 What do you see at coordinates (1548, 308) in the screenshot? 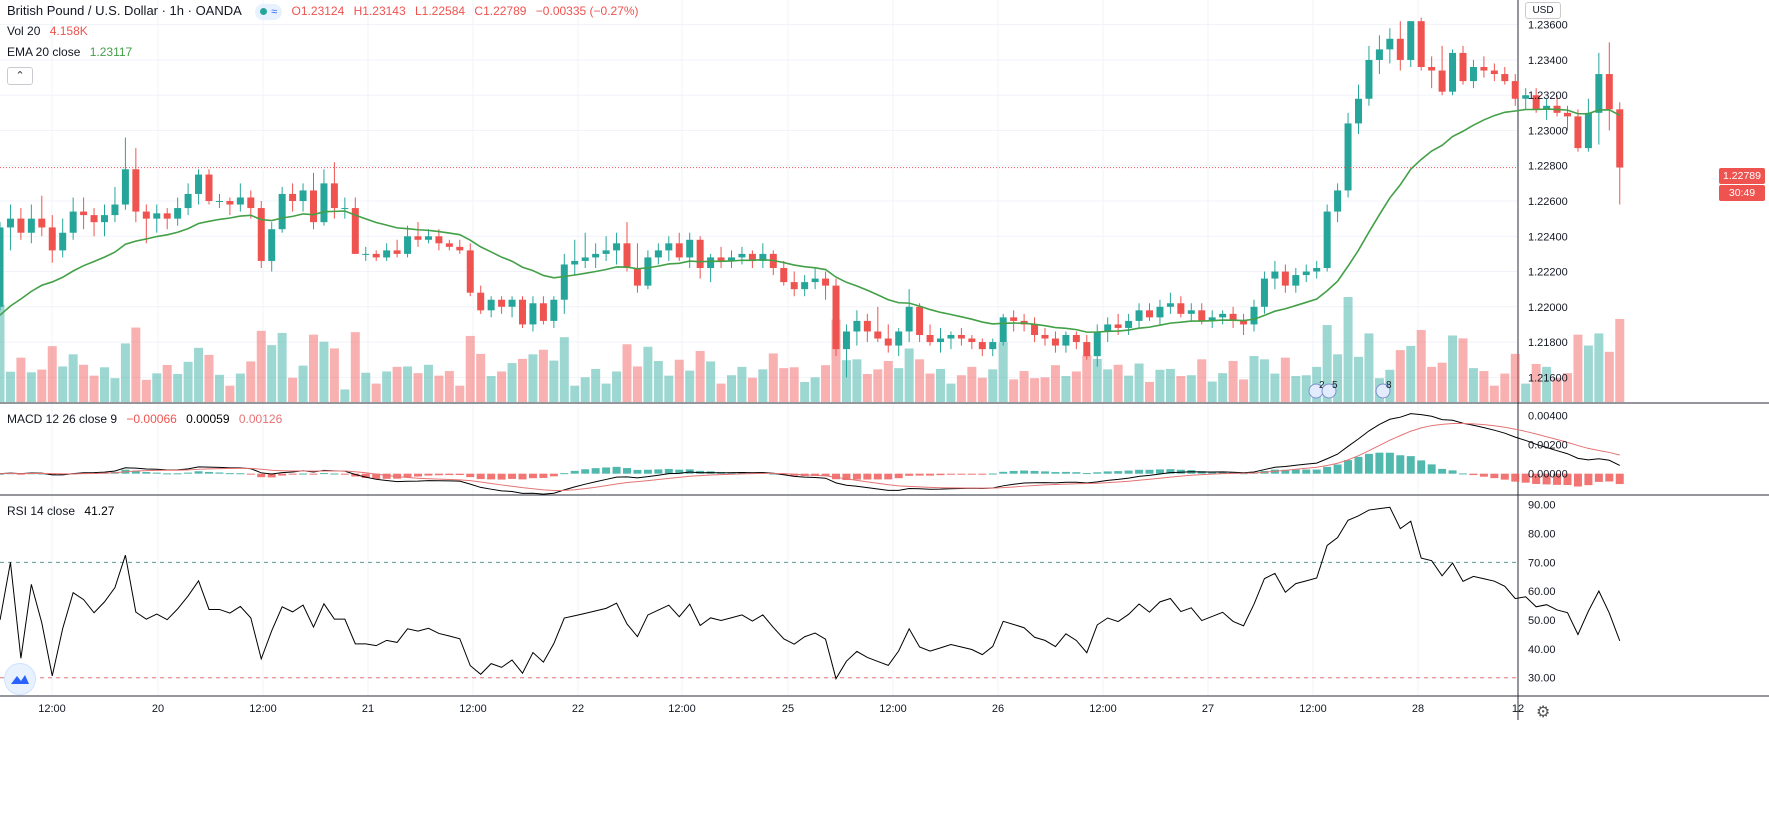
I see `price-tick-label: 1.22000` at bounding box center [1548, 308].